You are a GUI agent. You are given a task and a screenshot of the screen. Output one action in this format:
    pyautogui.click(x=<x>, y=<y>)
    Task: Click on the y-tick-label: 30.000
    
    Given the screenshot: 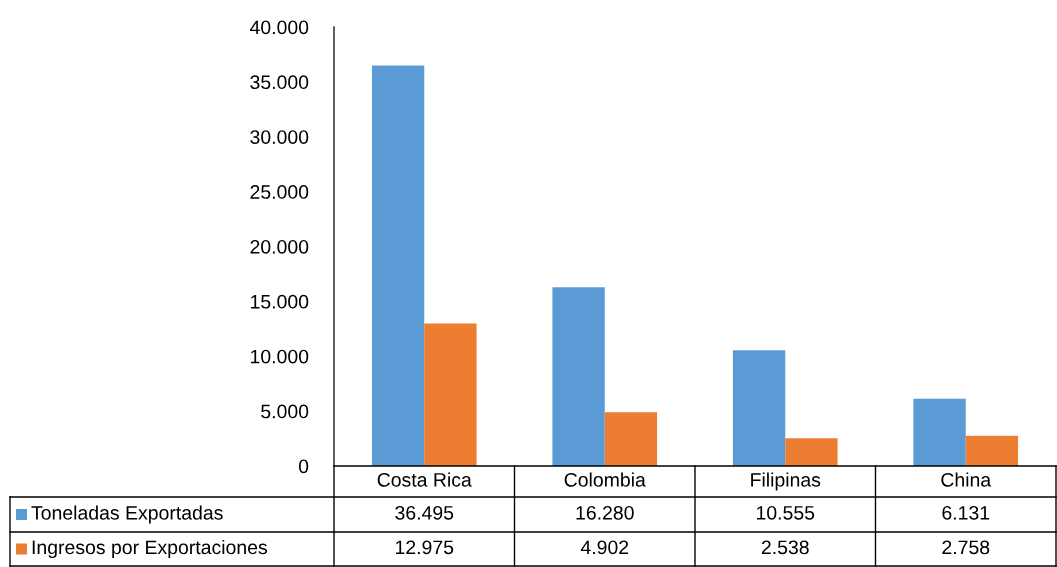 What is the action you would take?
    pyautogui.click(x=279, y=137)
    